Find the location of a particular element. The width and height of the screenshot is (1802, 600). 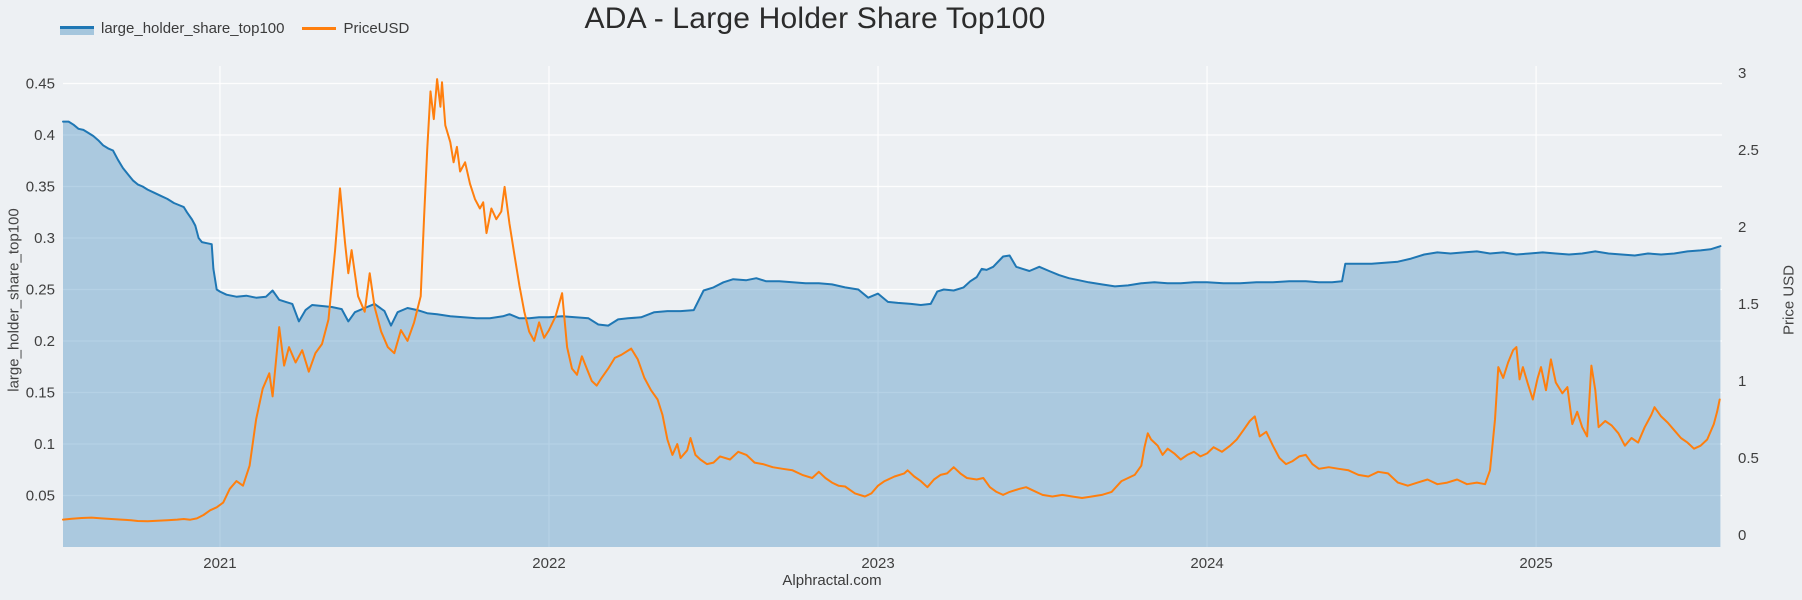

y-left-tick-label: 0.2 is located at coordinates (44, 341).